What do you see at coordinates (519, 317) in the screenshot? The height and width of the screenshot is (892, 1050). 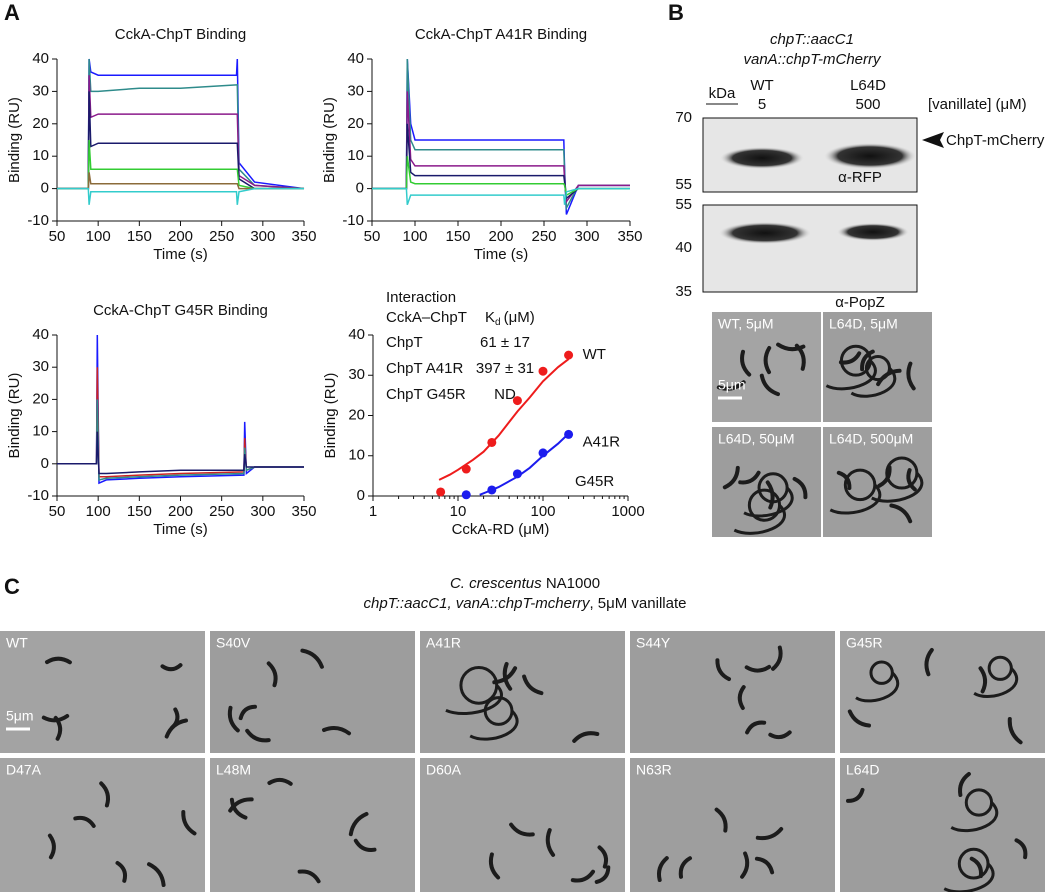 I see `kd-unit: (μM)` at bounding box center [519, 317].